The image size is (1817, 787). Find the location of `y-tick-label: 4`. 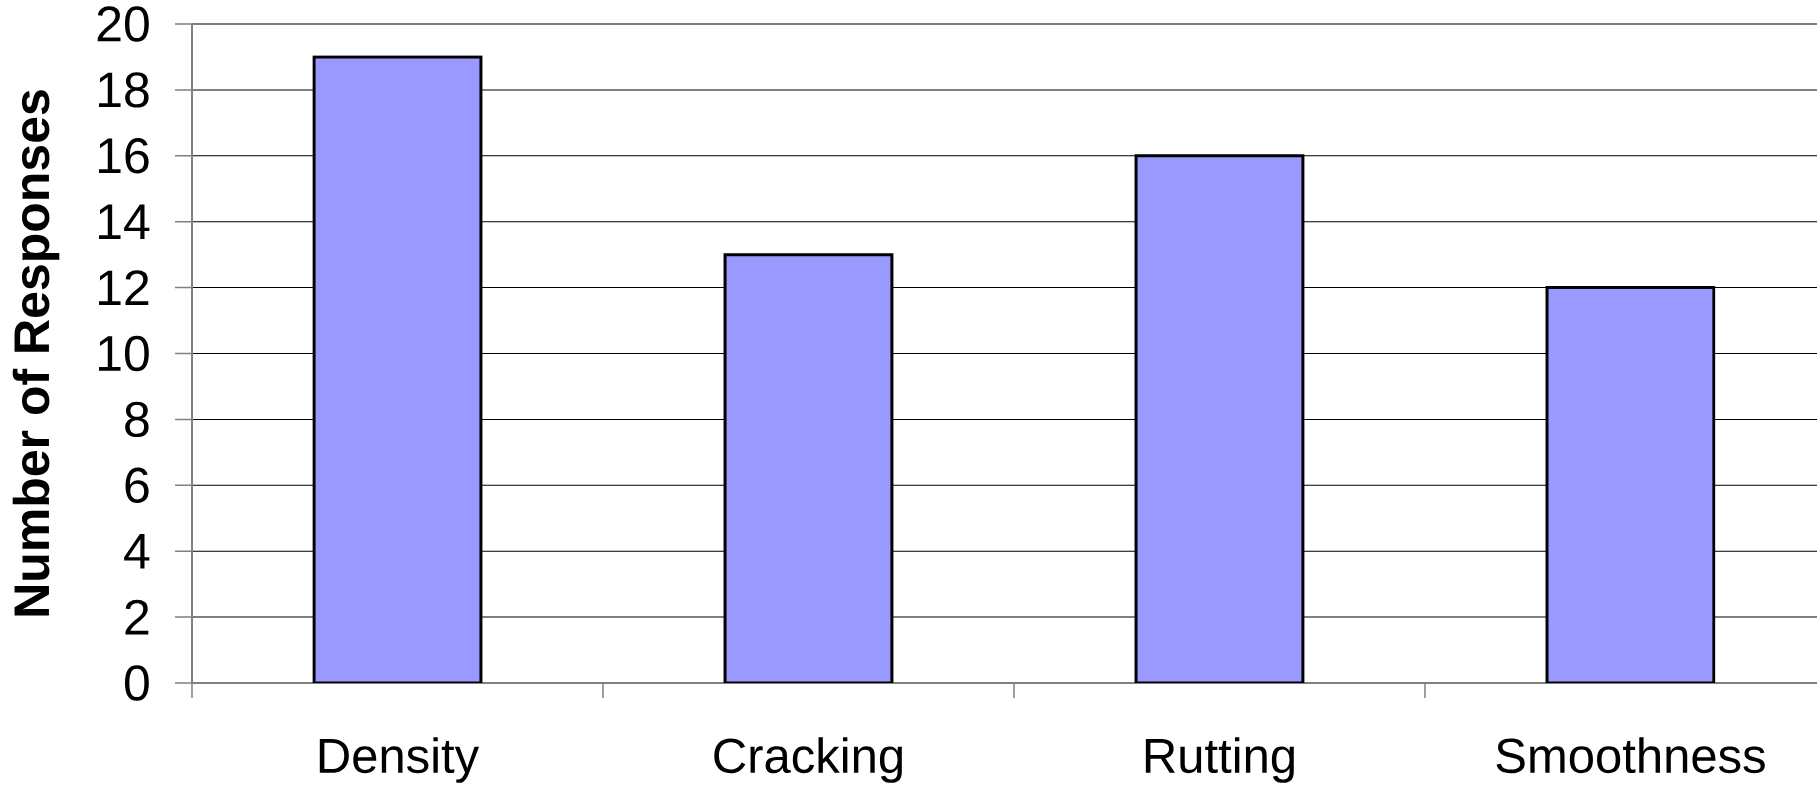

y-tick-label: 4 is located at coordinates (137, 551).